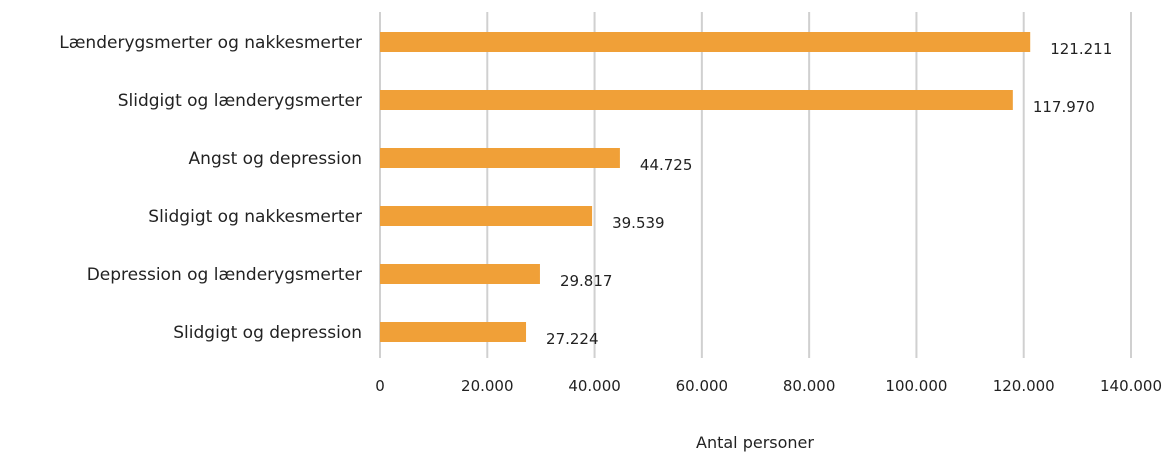 The height and width of the screenshot is (459, 1176). I want to click on x-tick-label: 20.000, so click(487, 386).